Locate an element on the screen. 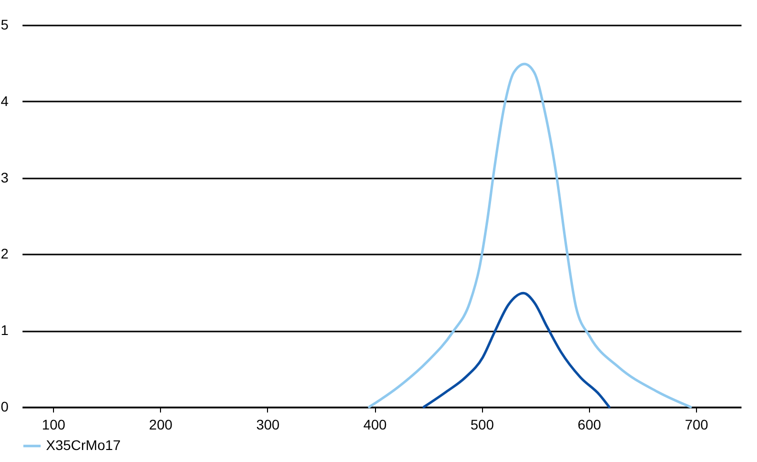  y-tick-label: 0 is located at coordinates (4, 406).